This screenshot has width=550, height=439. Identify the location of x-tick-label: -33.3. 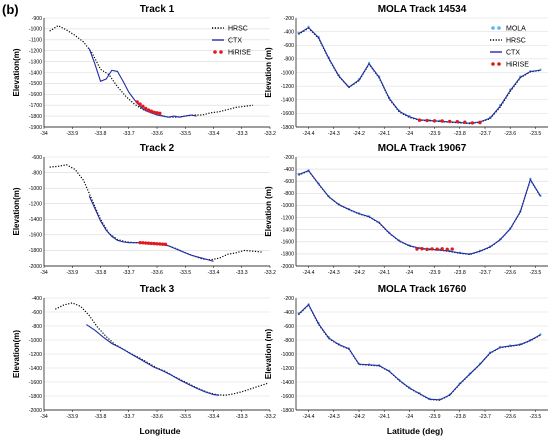
(242, 273).